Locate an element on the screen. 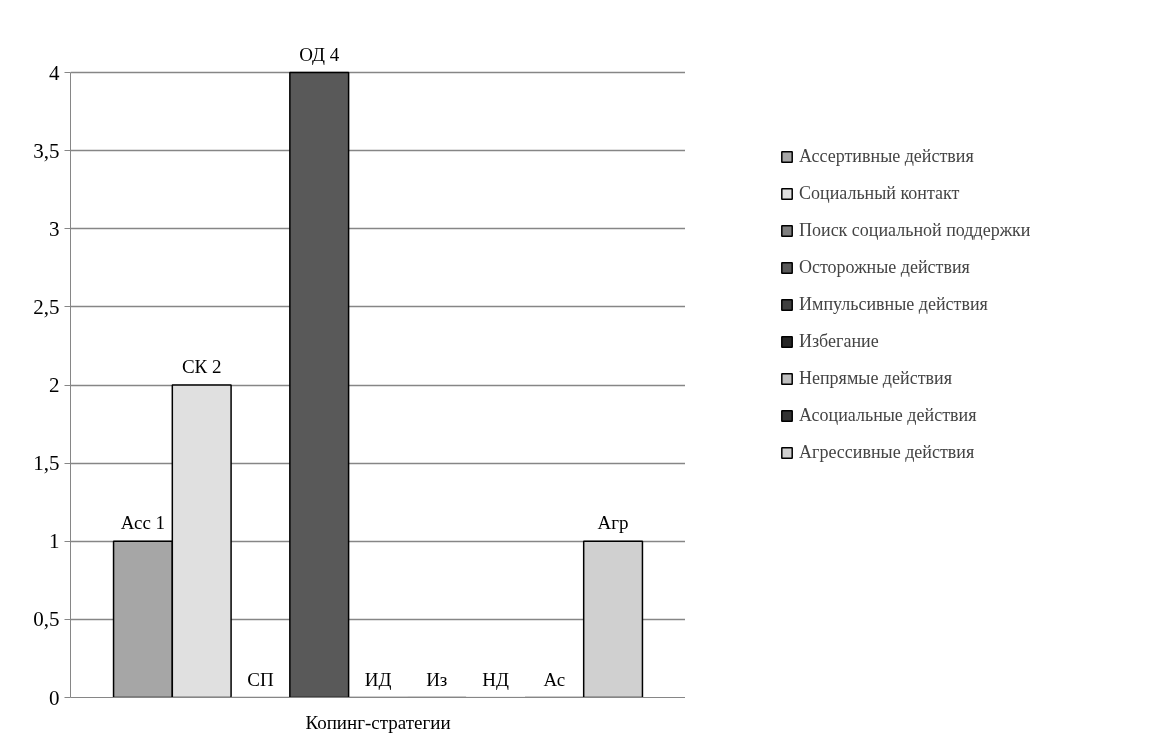 Image resolution: width=1155 pixels, height=747 pixels. legend-label: Агрессивные действия is located at coordinates (887, 452).